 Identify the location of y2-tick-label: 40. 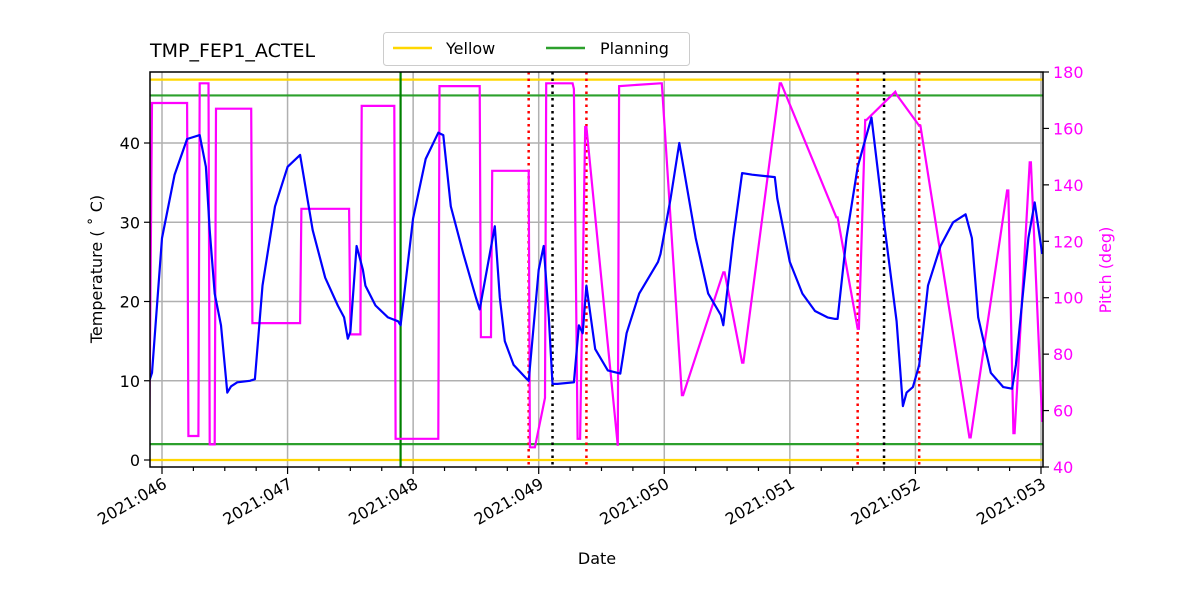
(1063, 467).